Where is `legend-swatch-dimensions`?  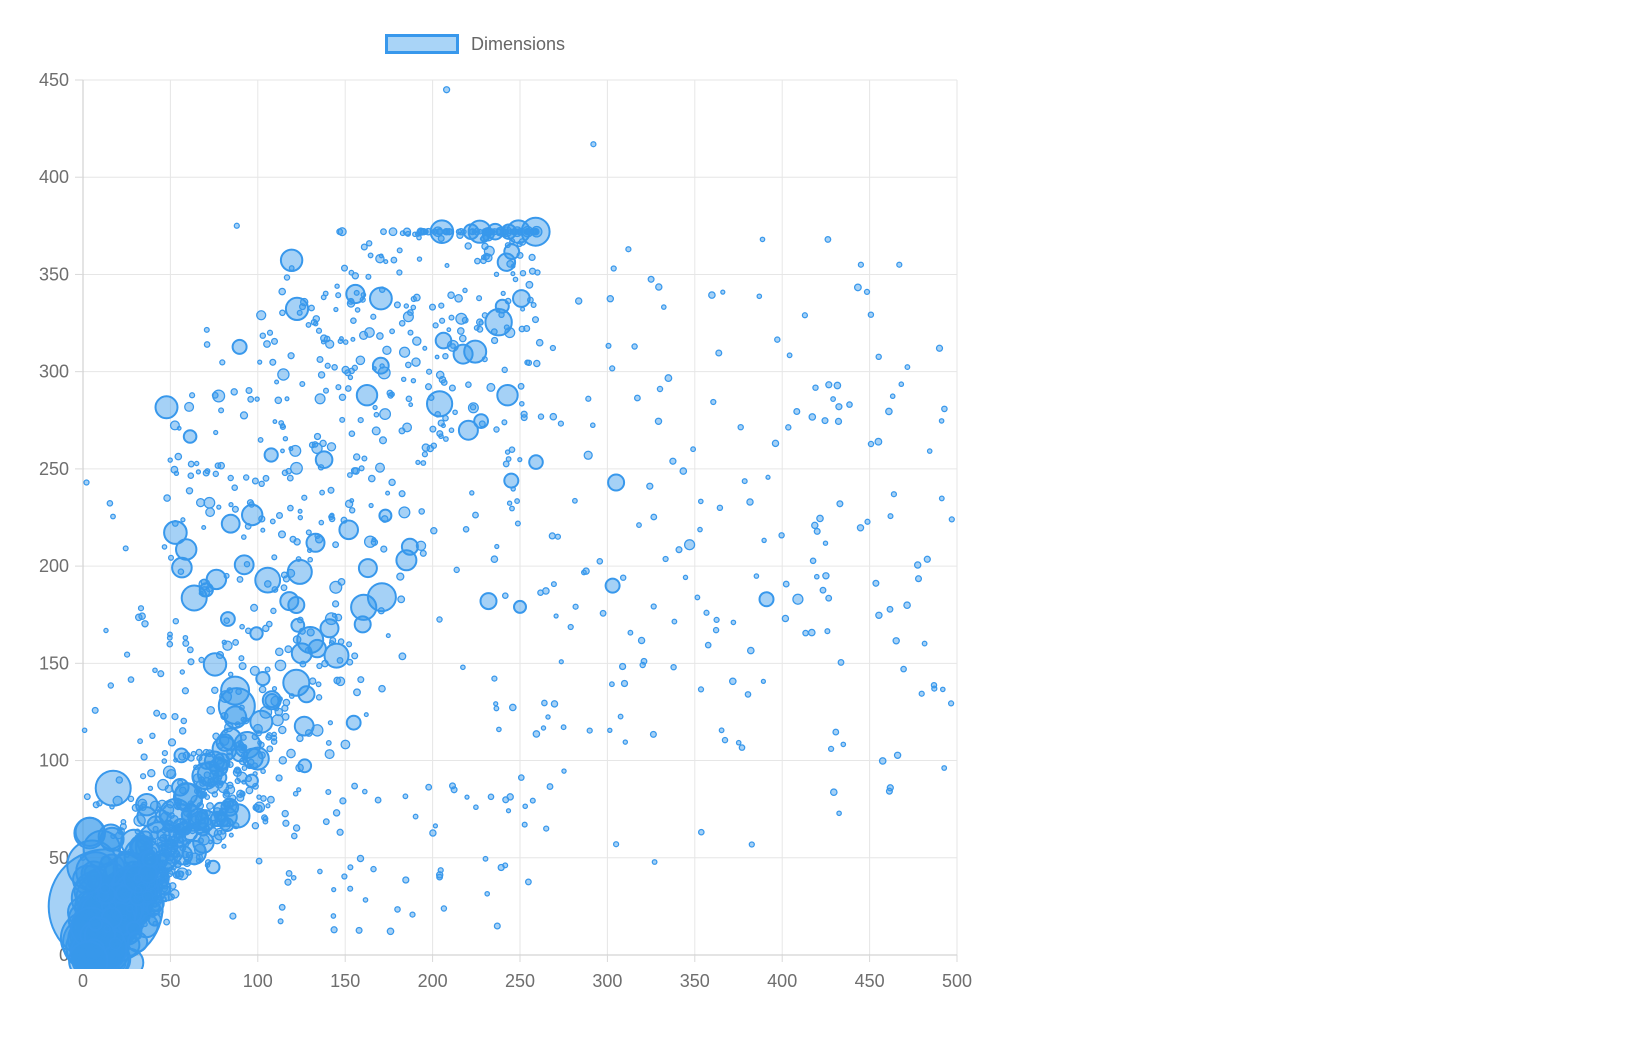 legend-swatch-dimensions is located at coordinates (422, 44).